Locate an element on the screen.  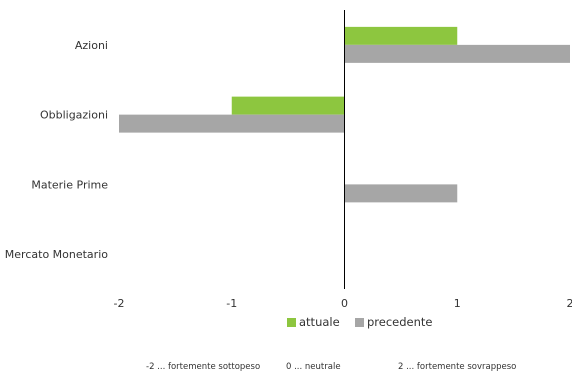
bar-attuale-azioni is located at coordinates (401, 36).